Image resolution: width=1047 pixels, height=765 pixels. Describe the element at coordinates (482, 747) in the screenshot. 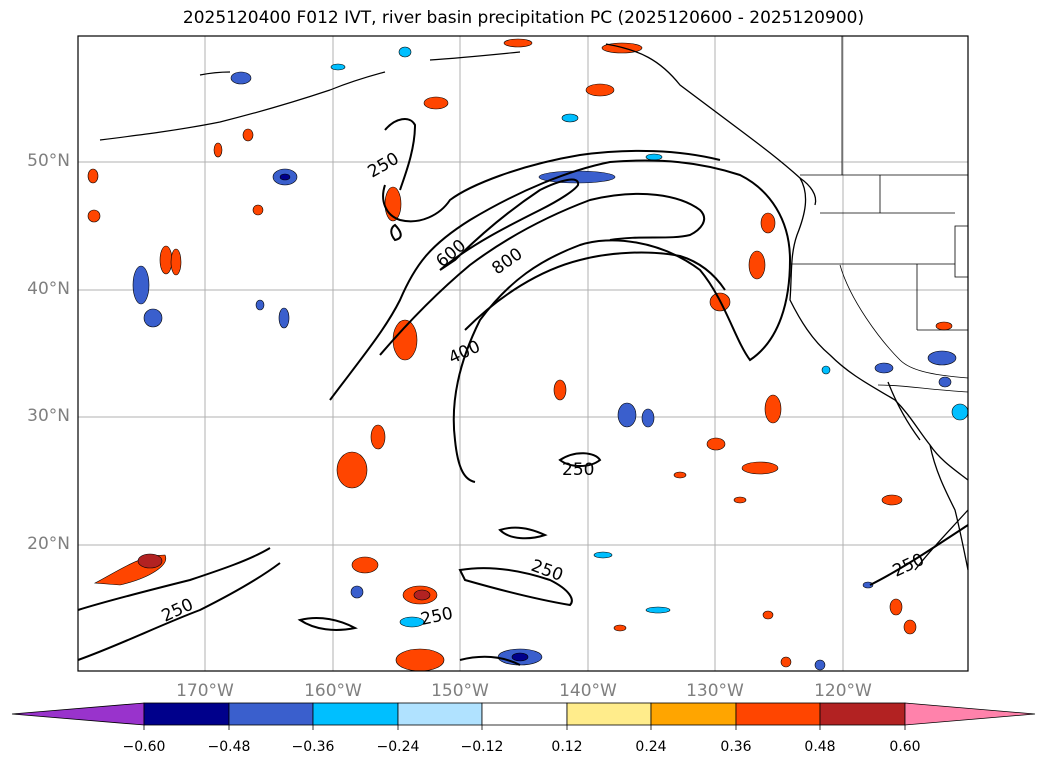

I see `colorbar-tick-label: −0.12` at that location.